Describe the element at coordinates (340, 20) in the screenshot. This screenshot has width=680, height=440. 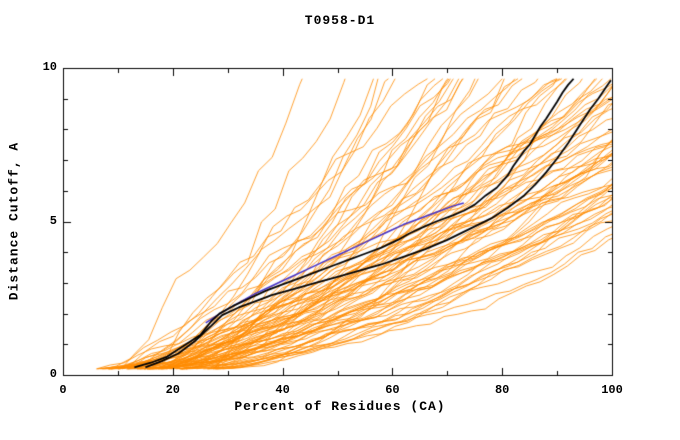
I see `chart-title: T0958-D1` at that location.